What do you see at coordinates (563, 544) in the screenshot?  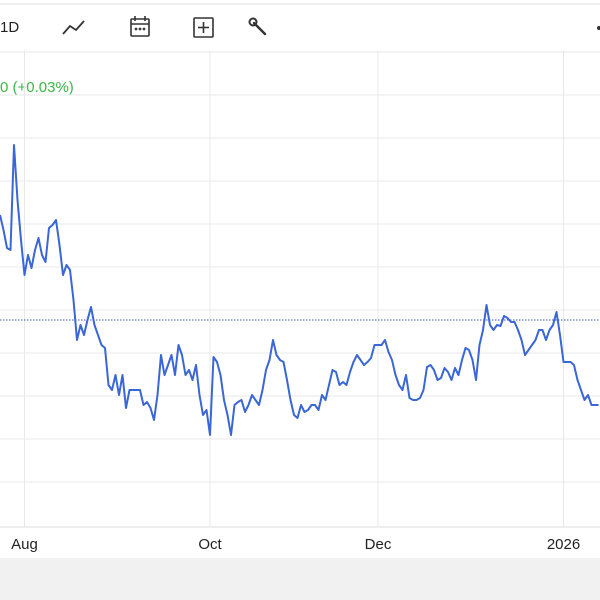 I see `x-tick-label: 2026` at bounding box center [563, 544].